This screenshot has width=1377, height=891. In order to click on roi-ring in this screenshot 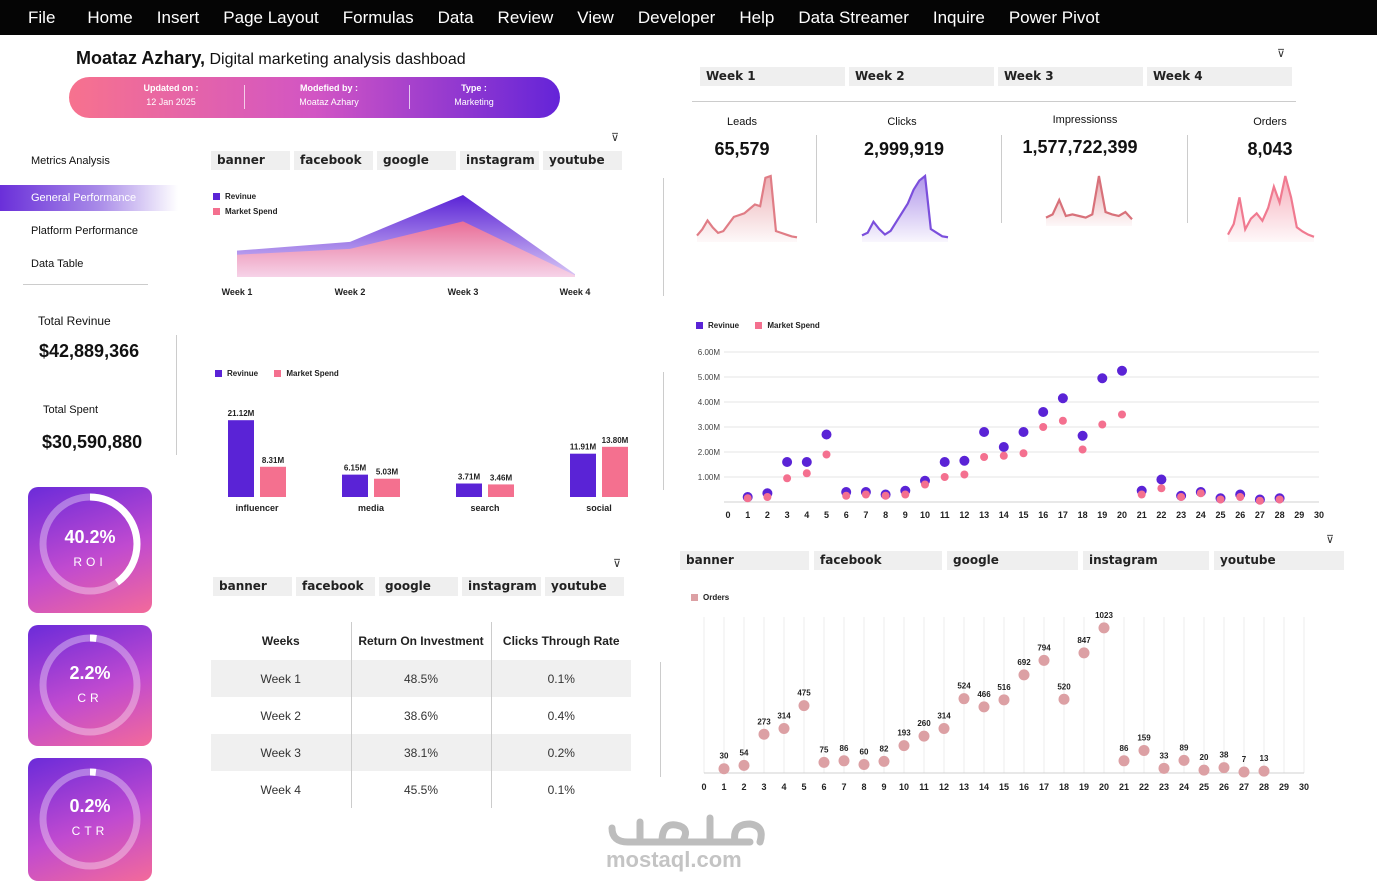, I will do `click(90, 544)`.